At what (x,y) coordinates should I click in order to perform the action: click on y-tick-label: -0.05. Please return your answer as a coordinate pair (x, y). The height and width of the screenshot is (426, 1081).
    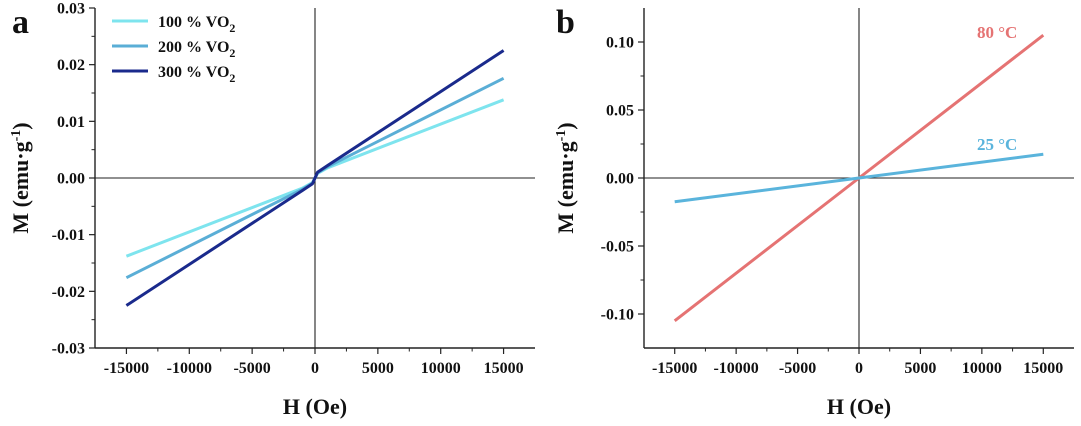
    Looking at the image, I should click on (617, 247).